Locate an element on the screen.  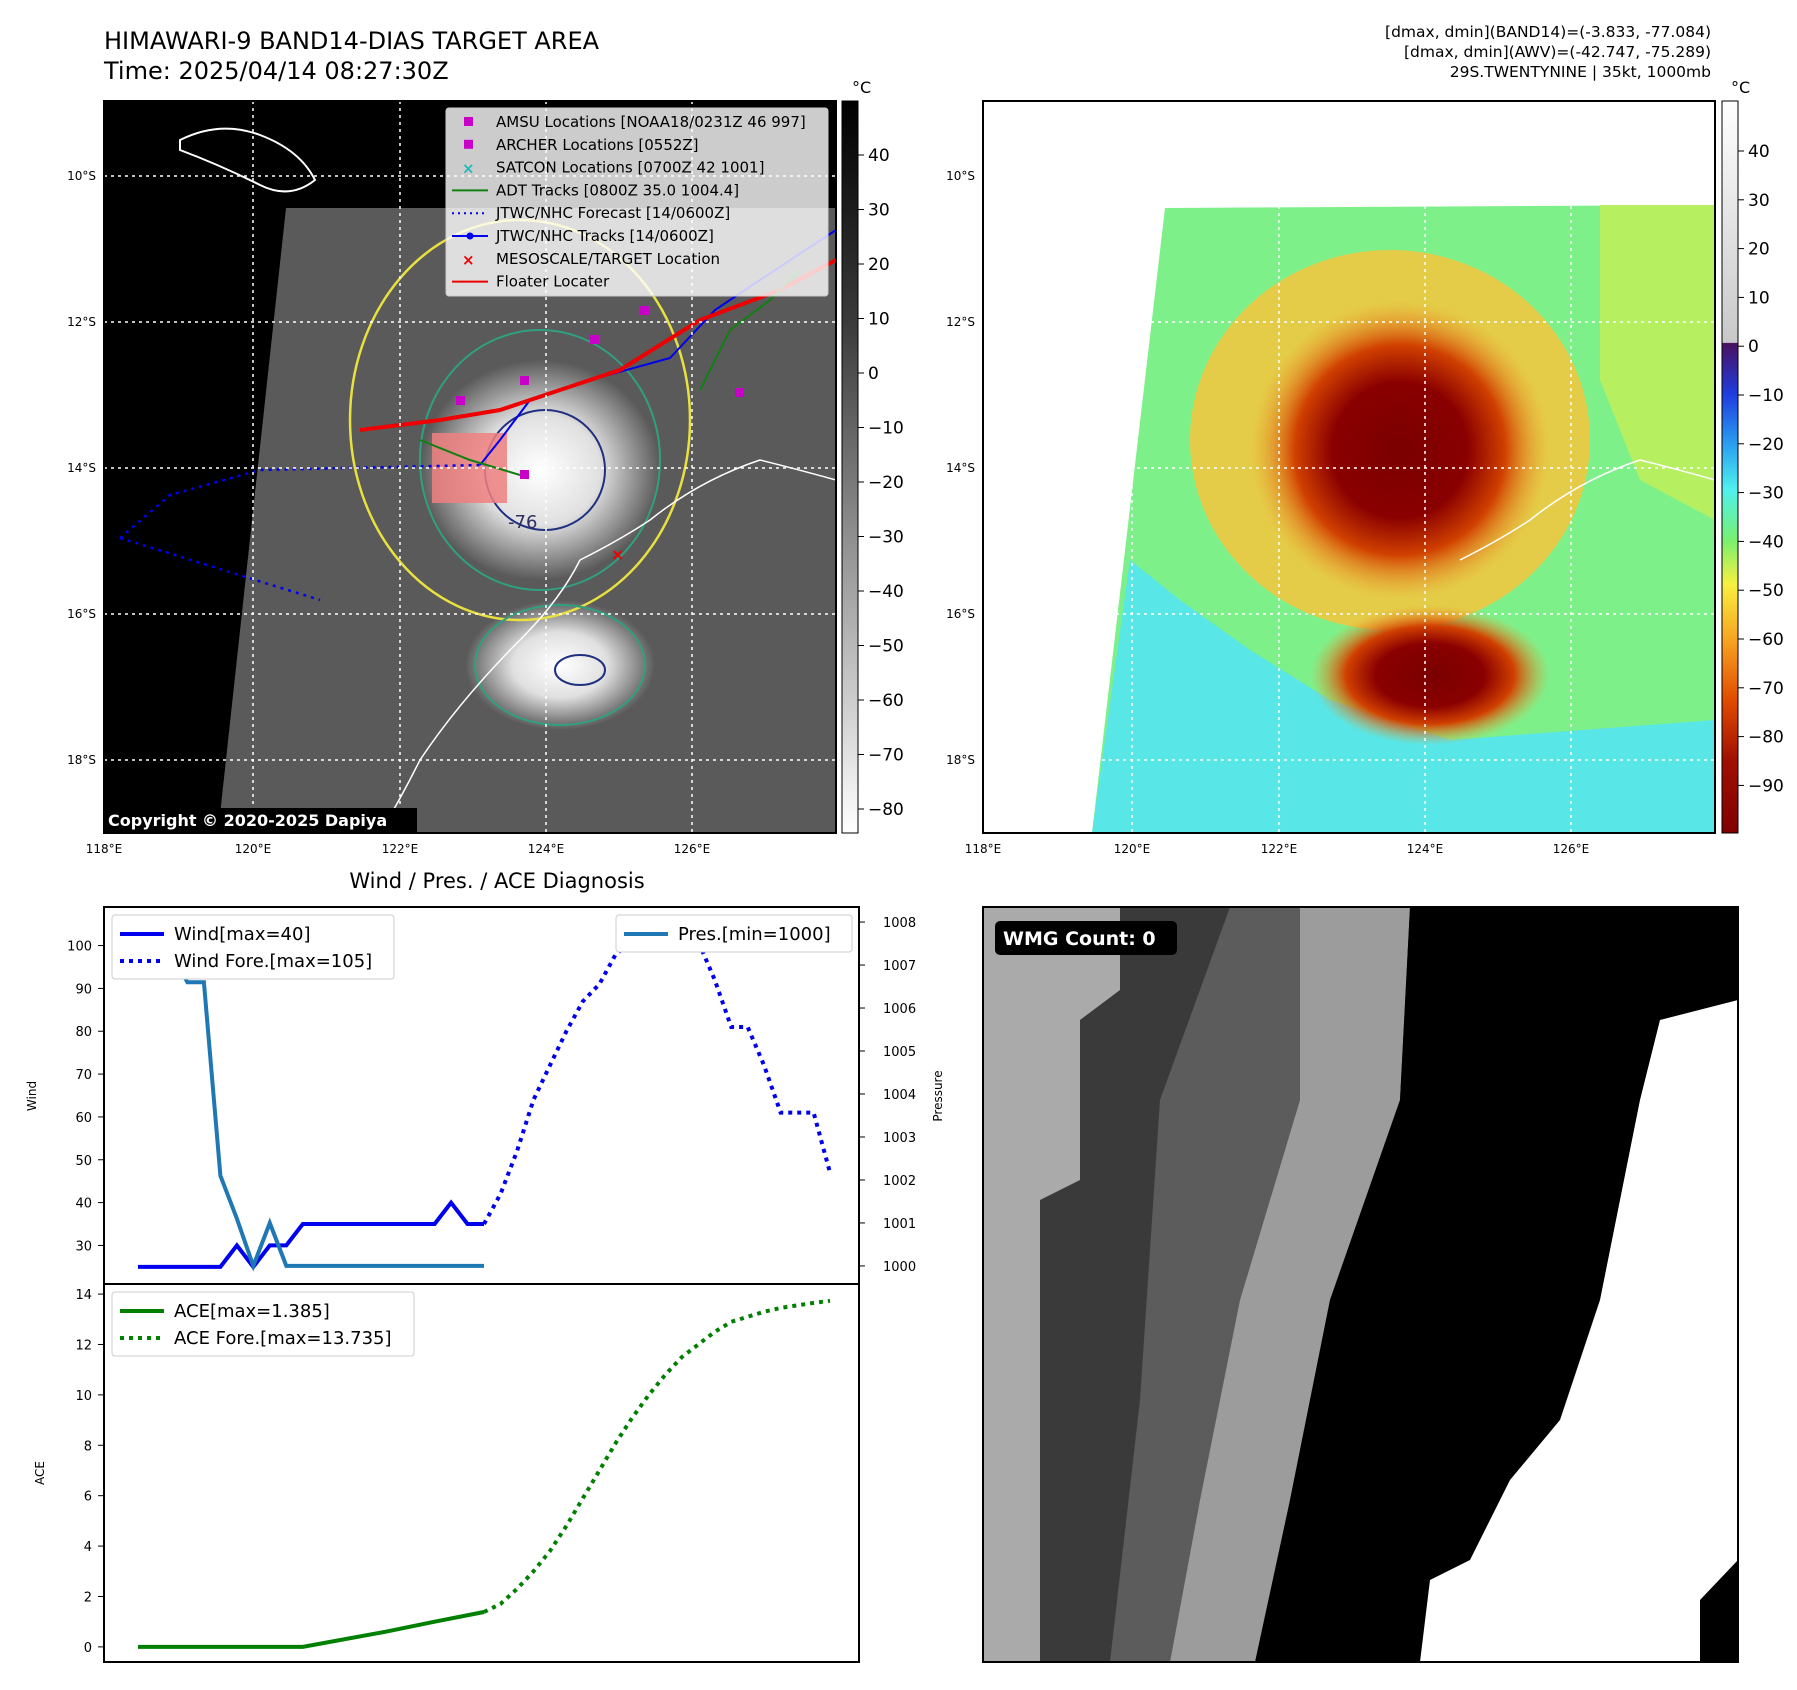
contour-teal-south is located at coordinates (560, 665).